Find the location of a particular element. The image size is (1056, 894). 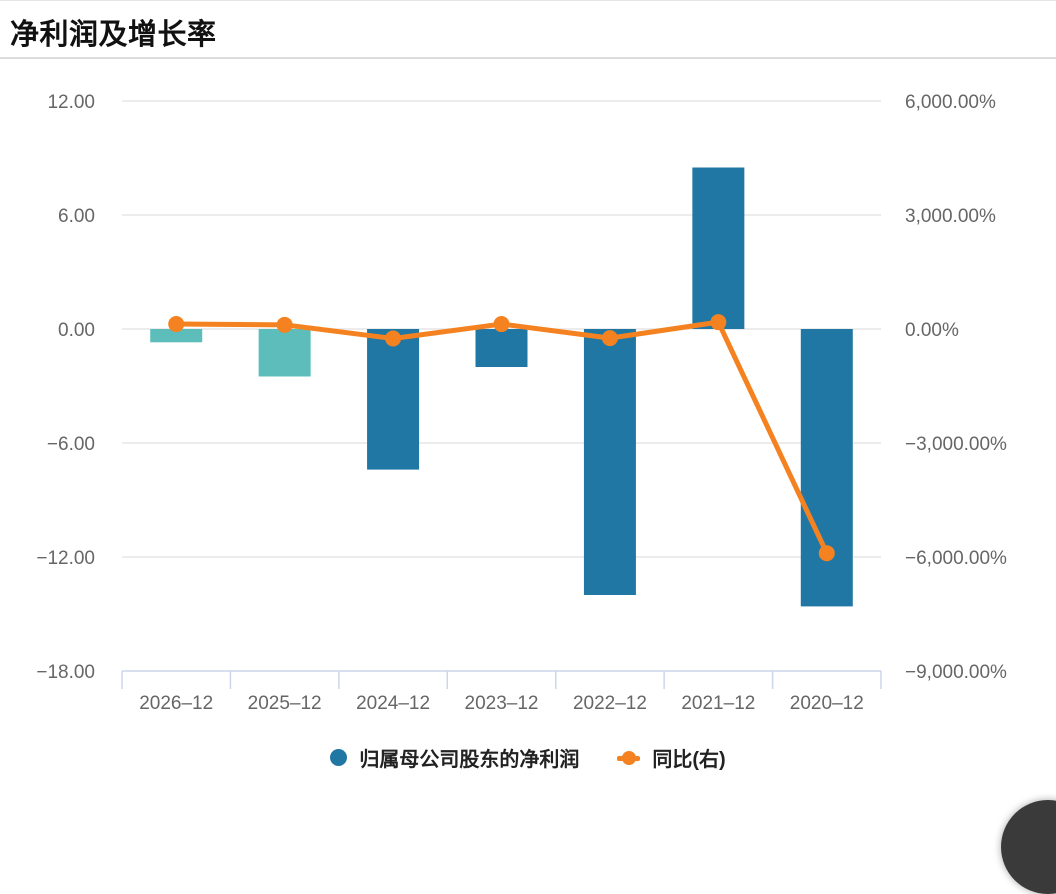

legend-item-net-profit: 归属母公司股东的净利润 is located at coordinates (454, 757).